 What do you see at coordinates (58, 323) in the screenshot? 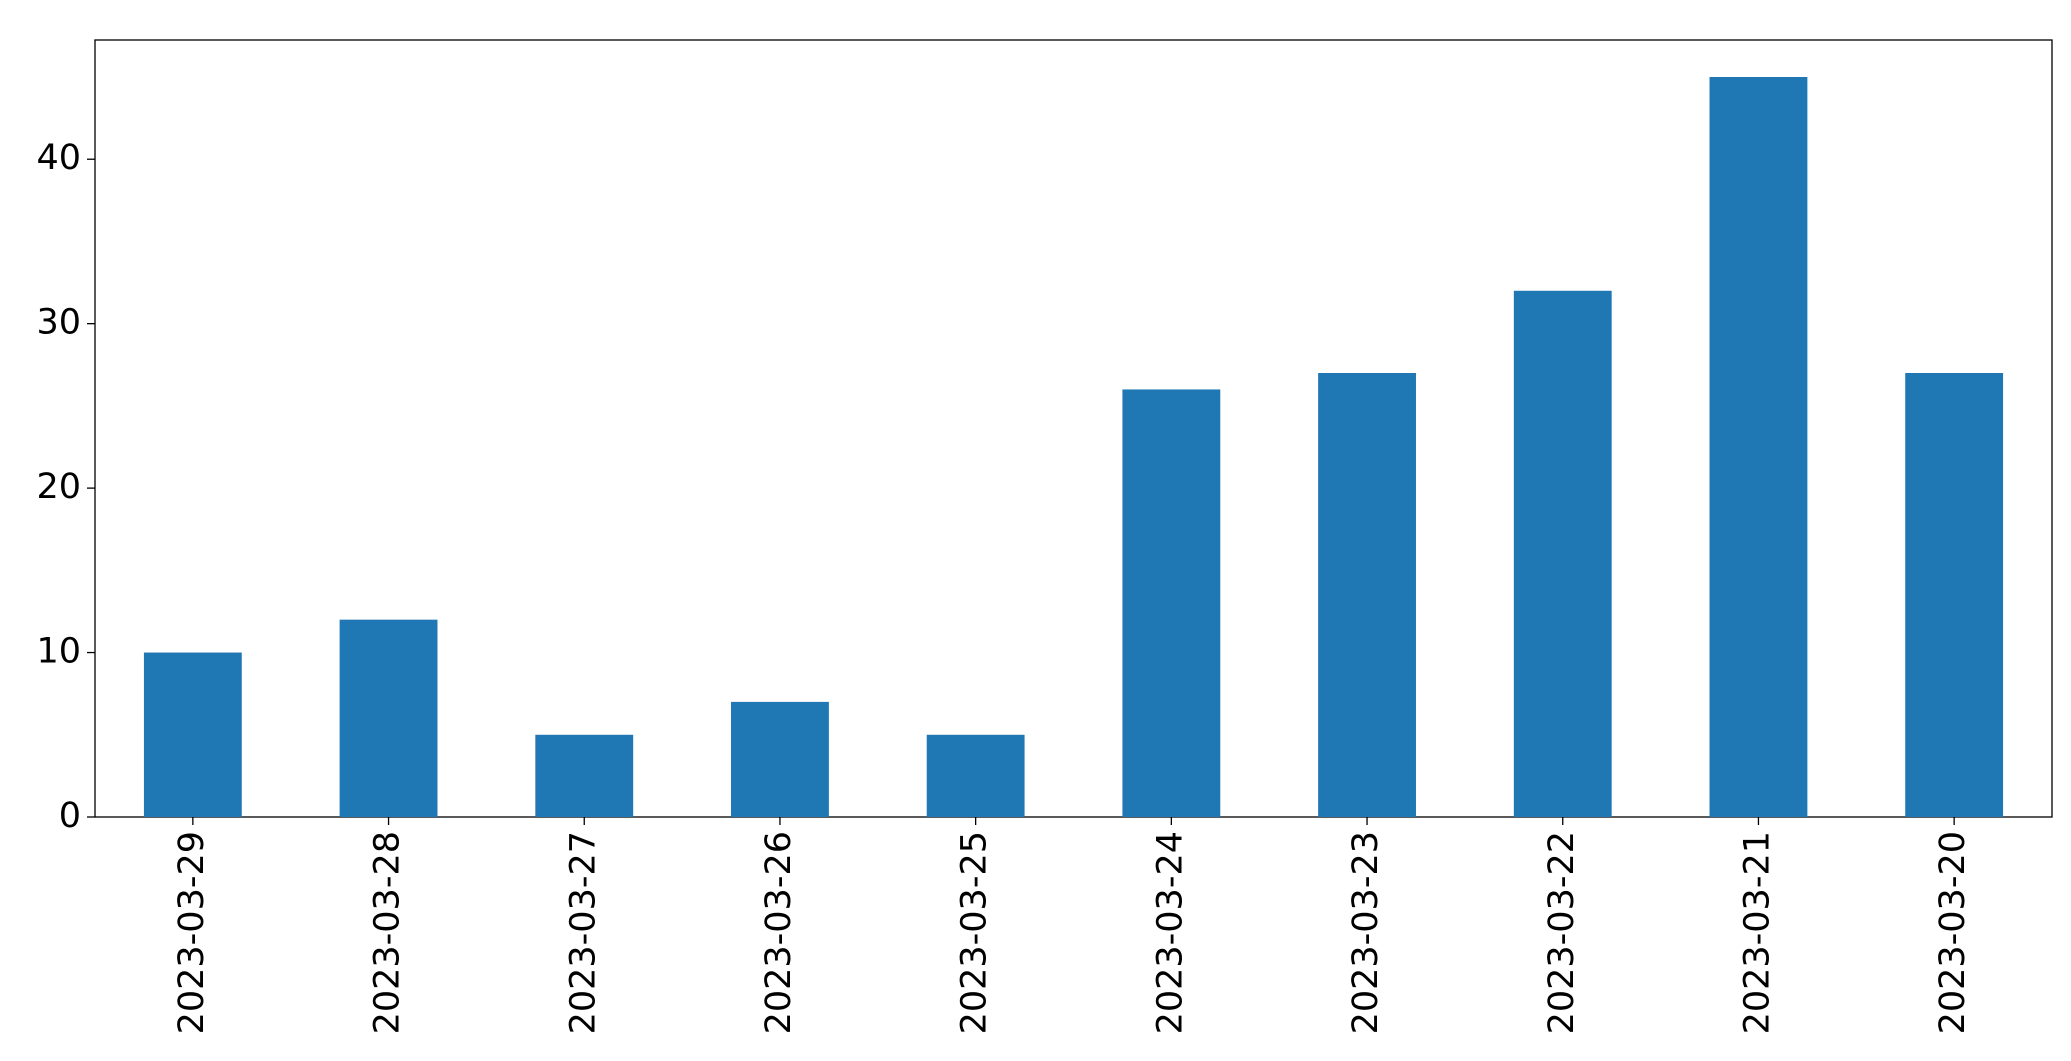
I see `y-tick-label: 30` at bounding box center [58, 323].